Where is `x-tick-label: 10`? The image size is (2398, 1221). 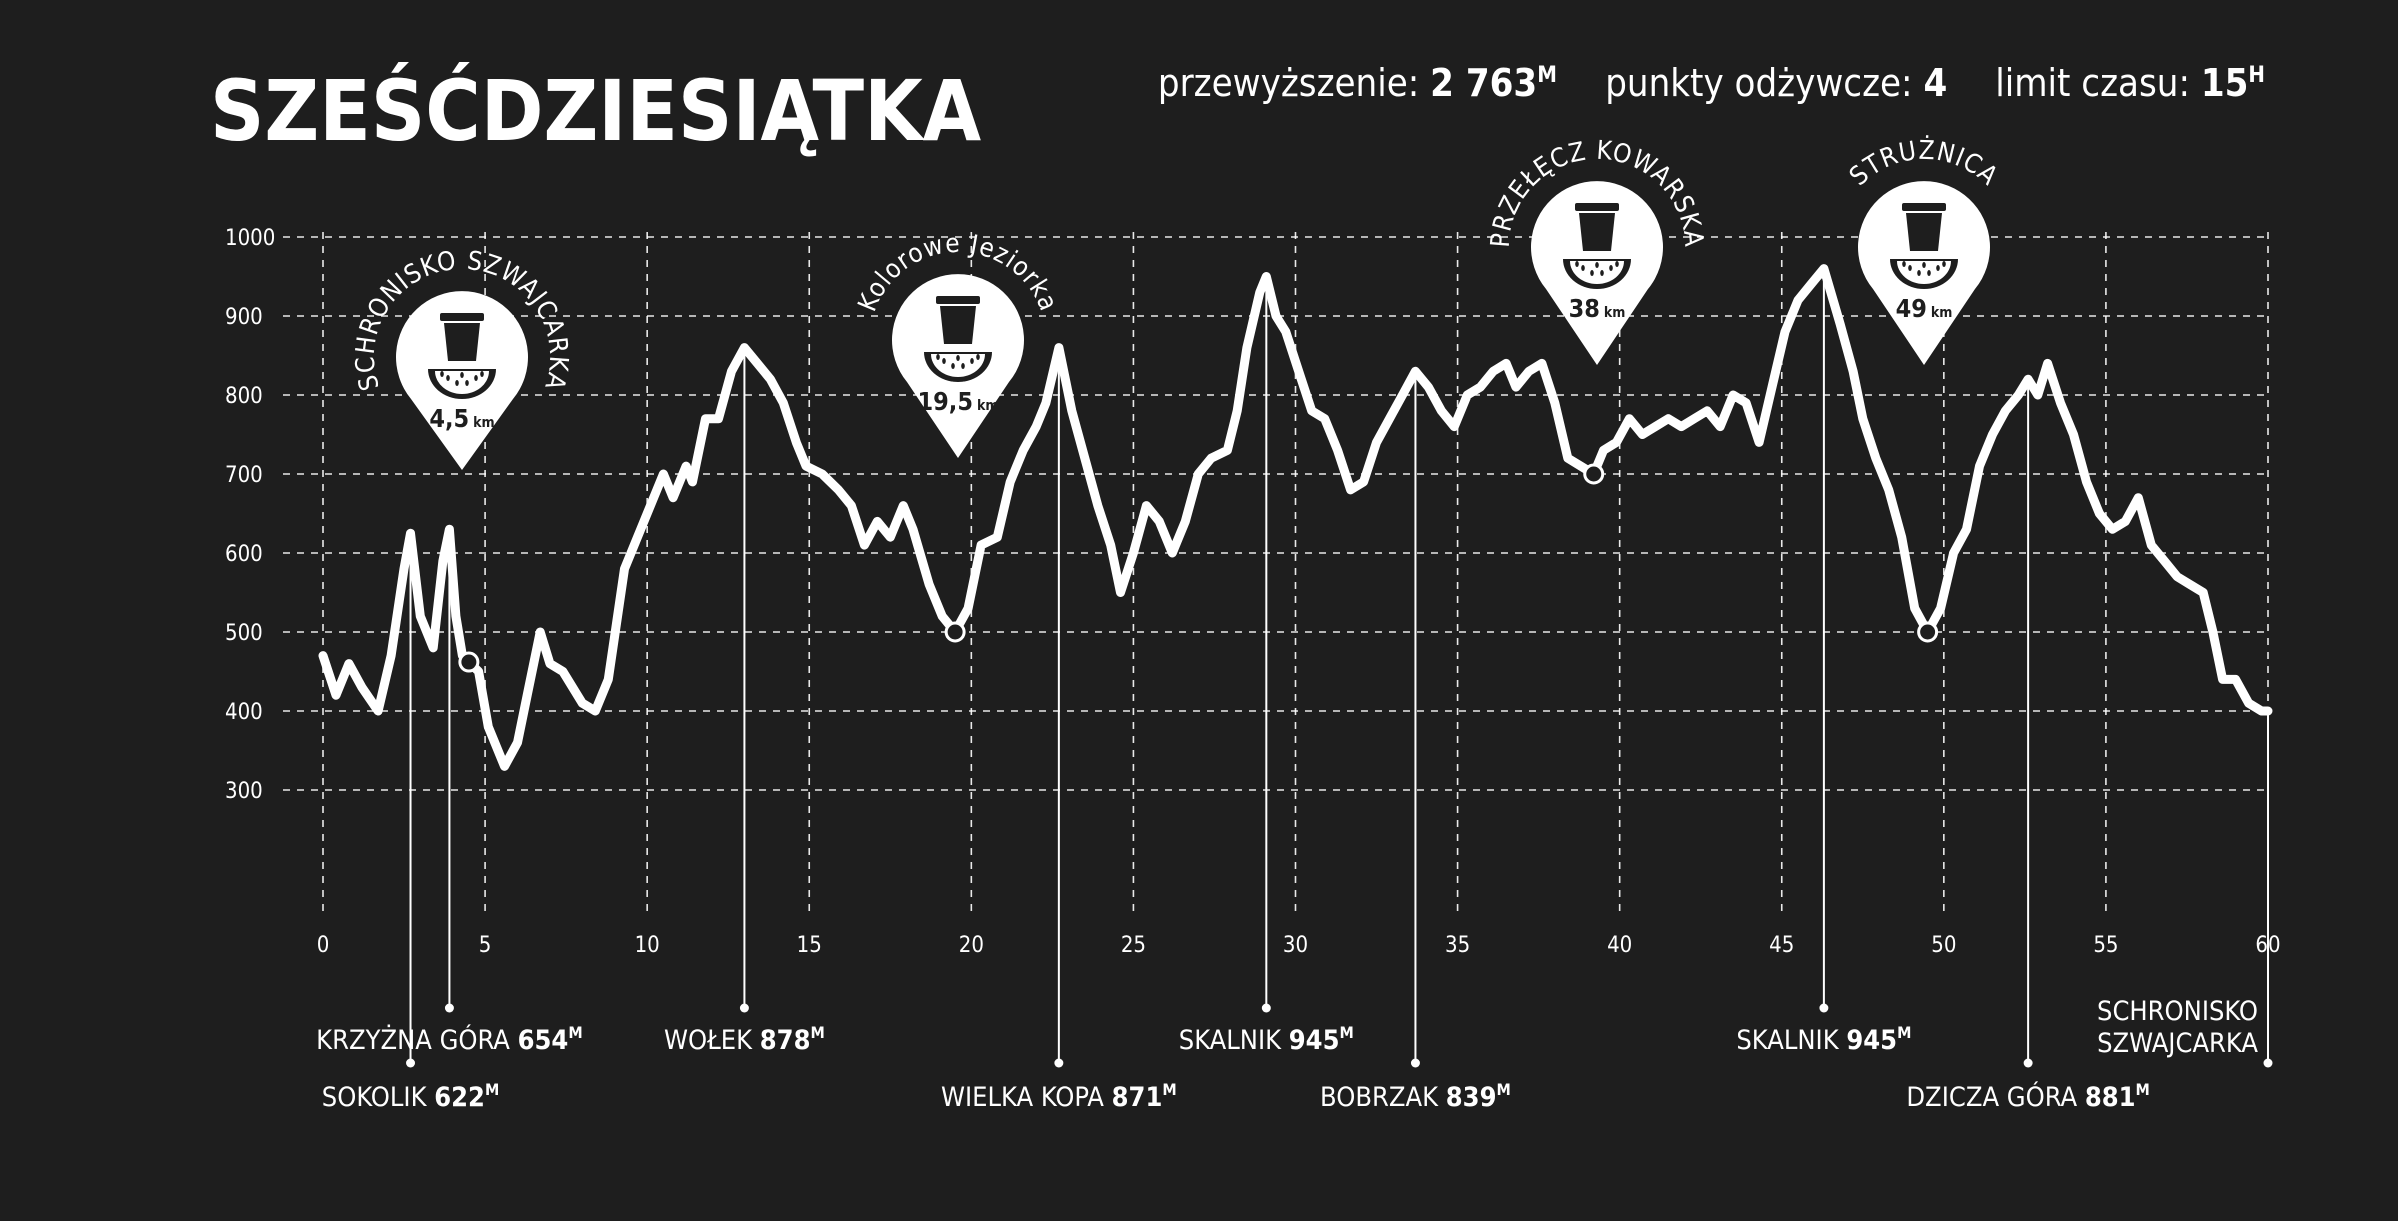
x-tick-label: 10 is located at coordinates (647, 945).